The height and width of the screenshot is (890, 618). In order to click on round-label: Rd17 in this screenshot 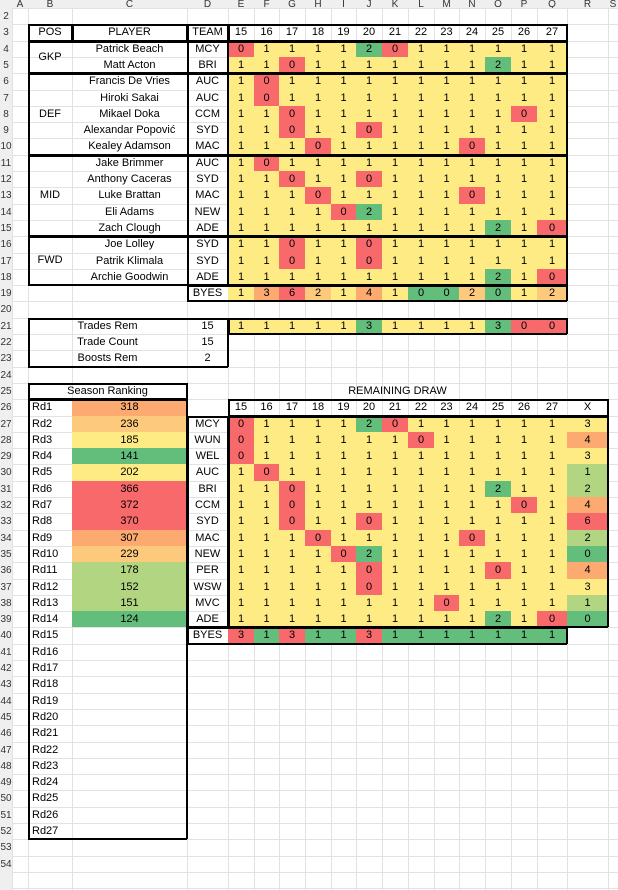, I will do `click(45, 668)`.